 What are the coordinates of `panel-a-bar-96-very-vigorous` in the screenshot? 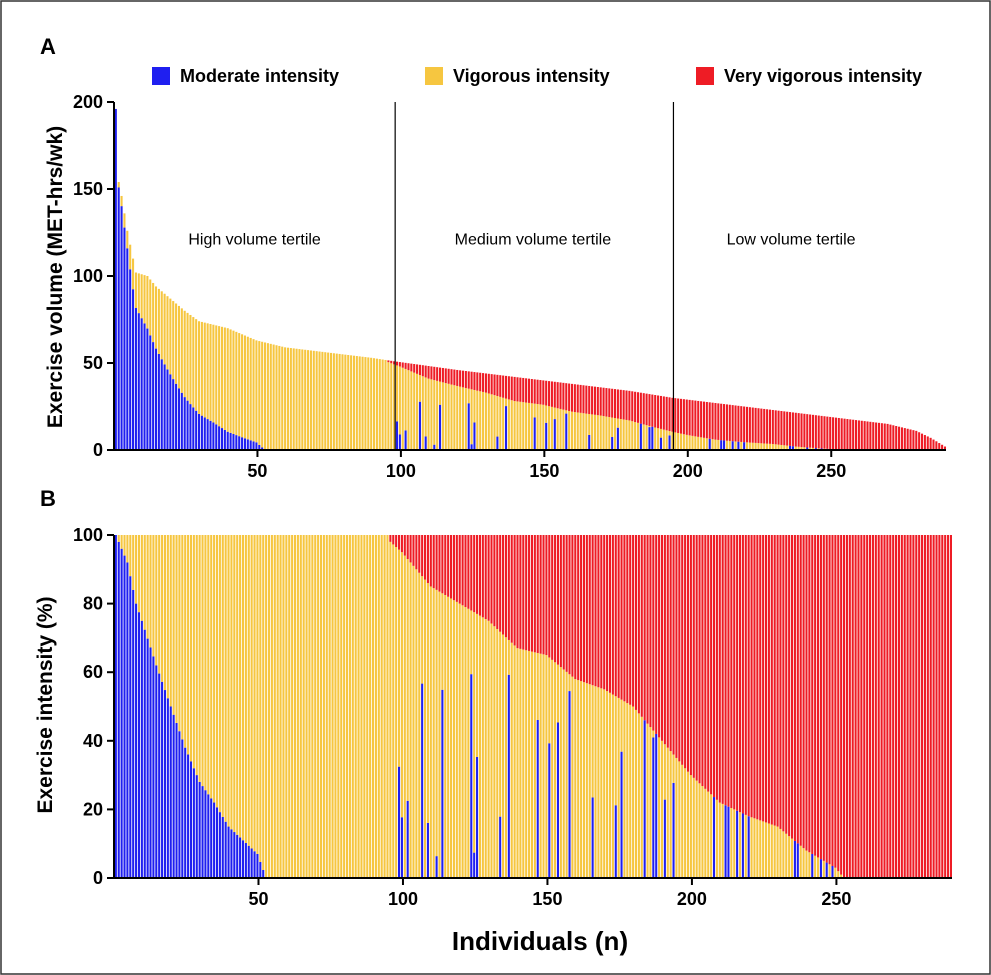 It's located at (388, 361).